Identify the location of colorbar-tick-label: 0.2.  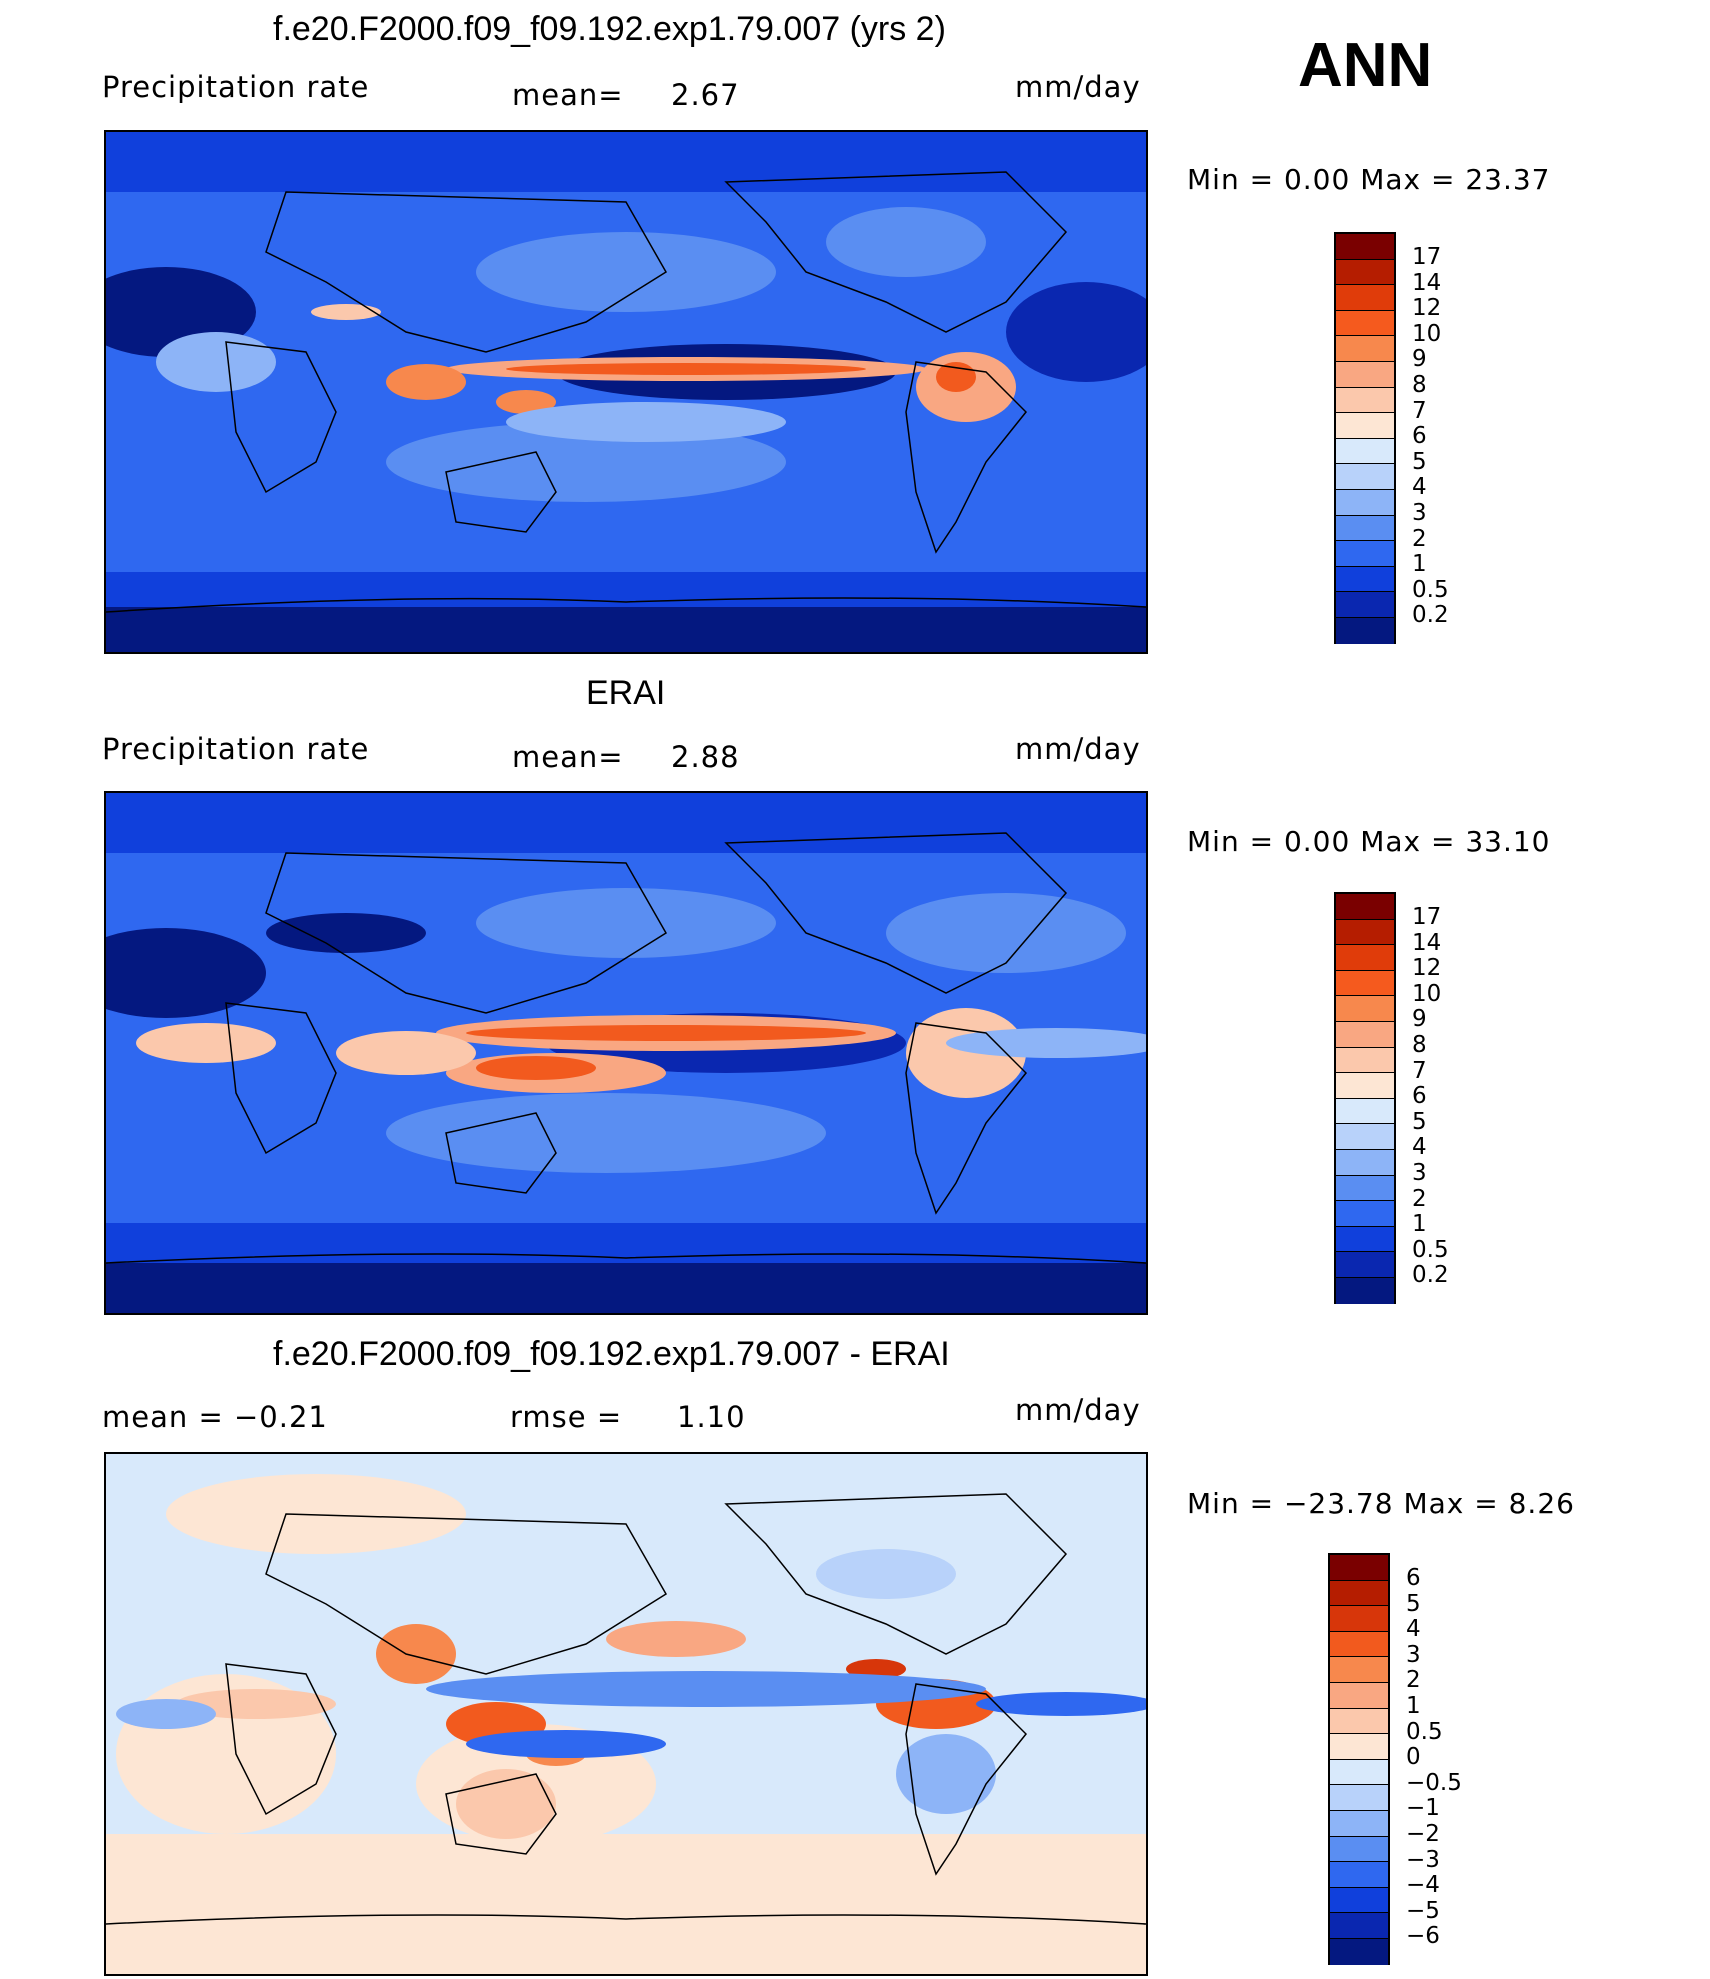
(1430, 615).